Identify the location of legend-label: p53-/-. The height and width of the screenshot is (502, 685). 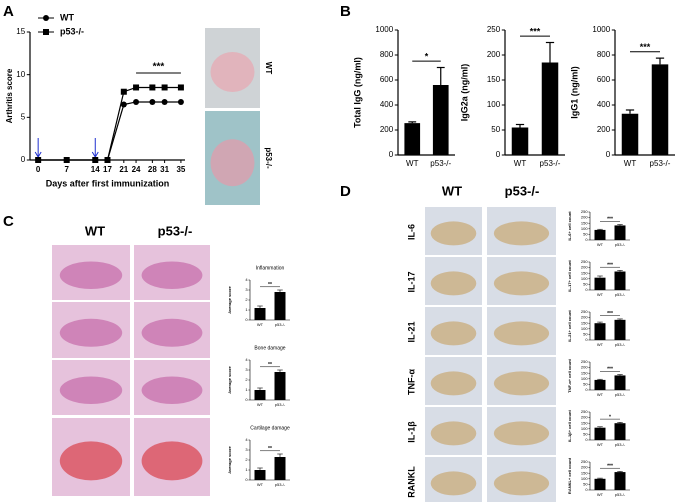
(72, 31).